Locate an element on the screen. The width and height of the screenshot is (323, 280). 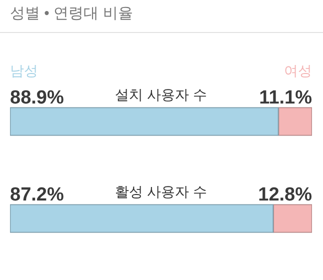
text: 남성 is located at coordinates (24, 70).